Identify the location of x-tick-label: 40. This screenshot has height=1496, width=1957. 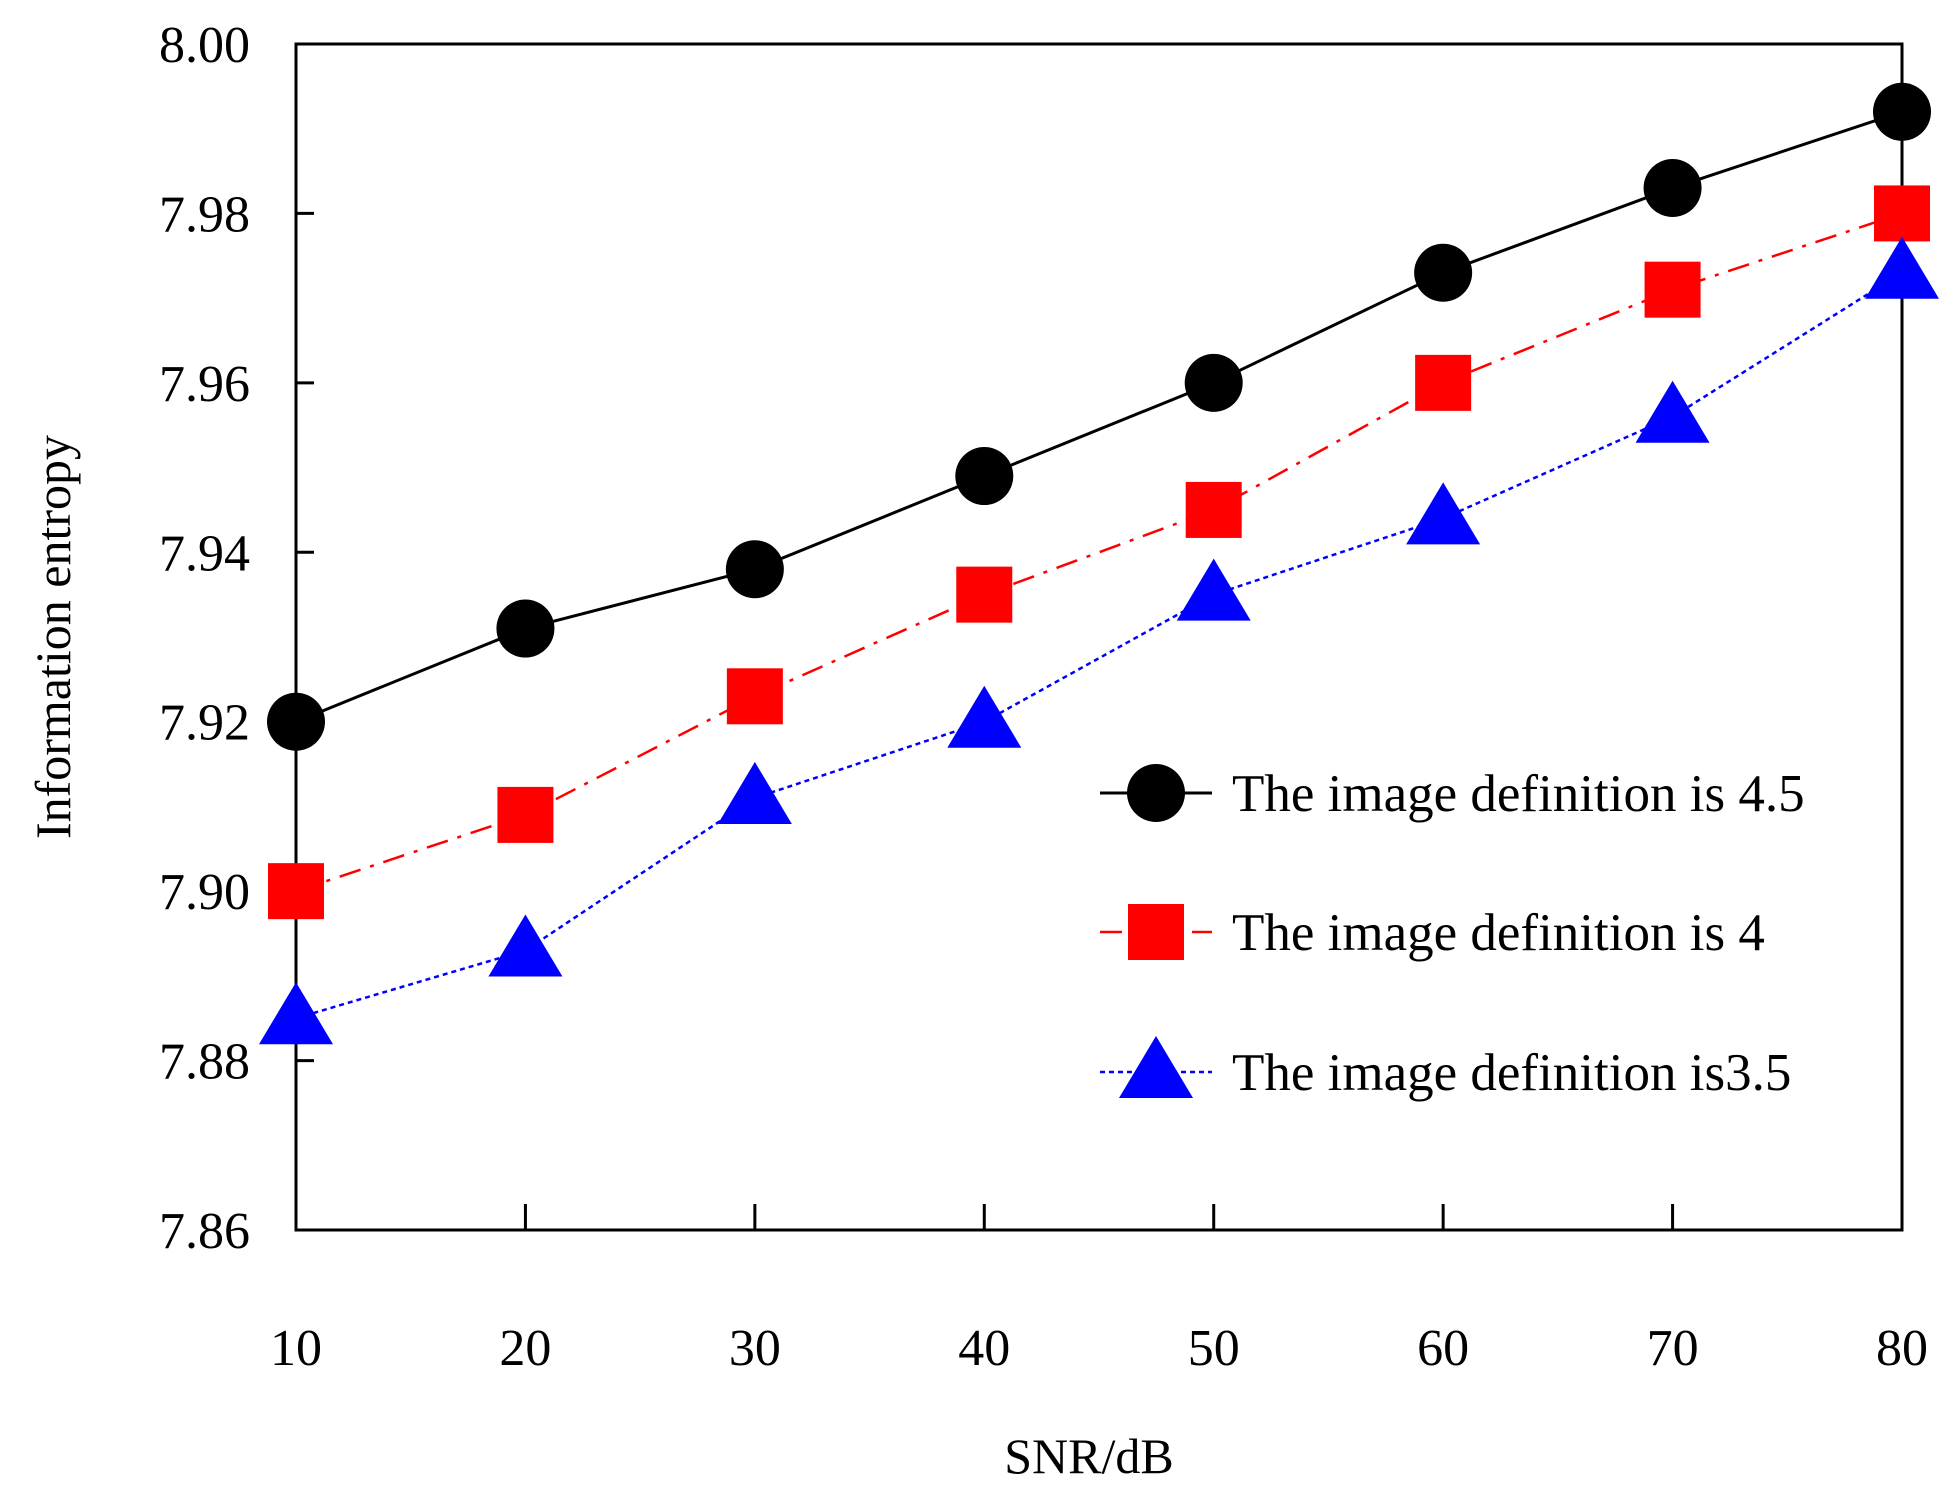
(984, 1348).